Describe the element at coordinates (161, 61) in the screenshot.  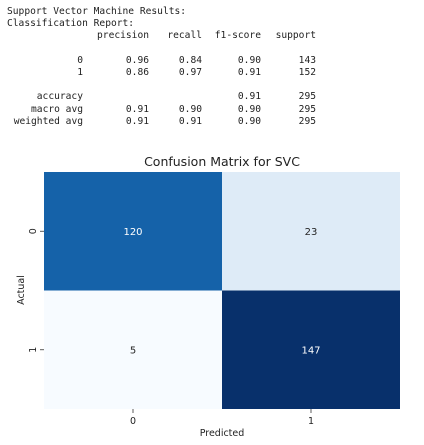
I see `report-row-class-0: 0 0.96 0.84 0.90 143` at that location.